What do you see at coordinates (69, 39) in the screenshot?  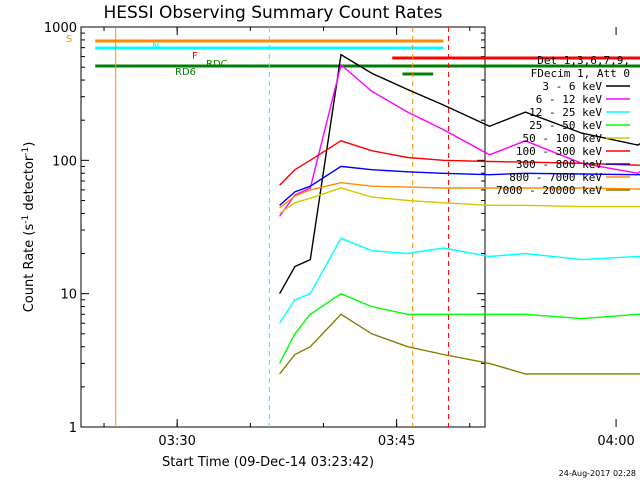 I see `flag-label-s: S` at bounding box center [69, 39].